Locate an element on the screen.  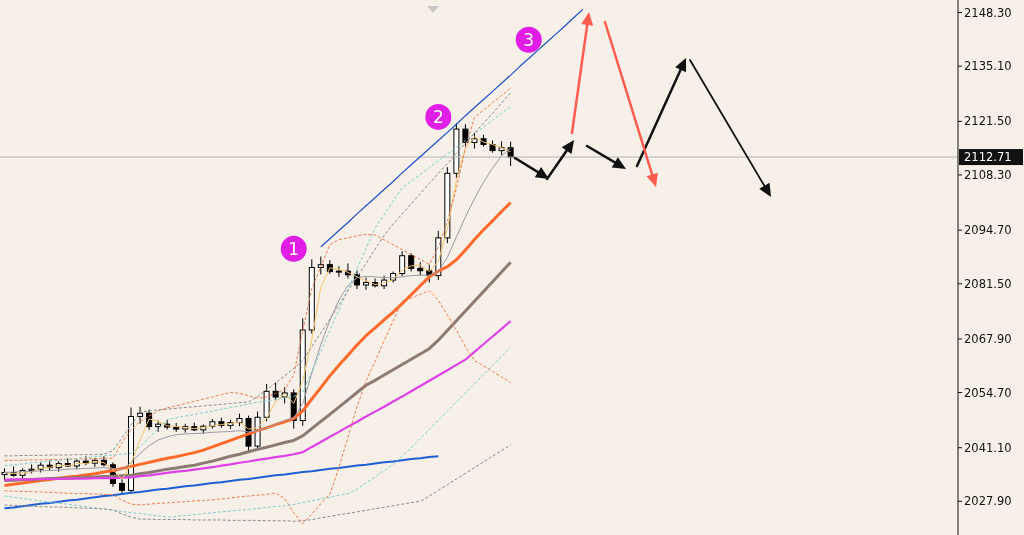
y-tick-label: 2027.90 is located at coordinates (988, 501).